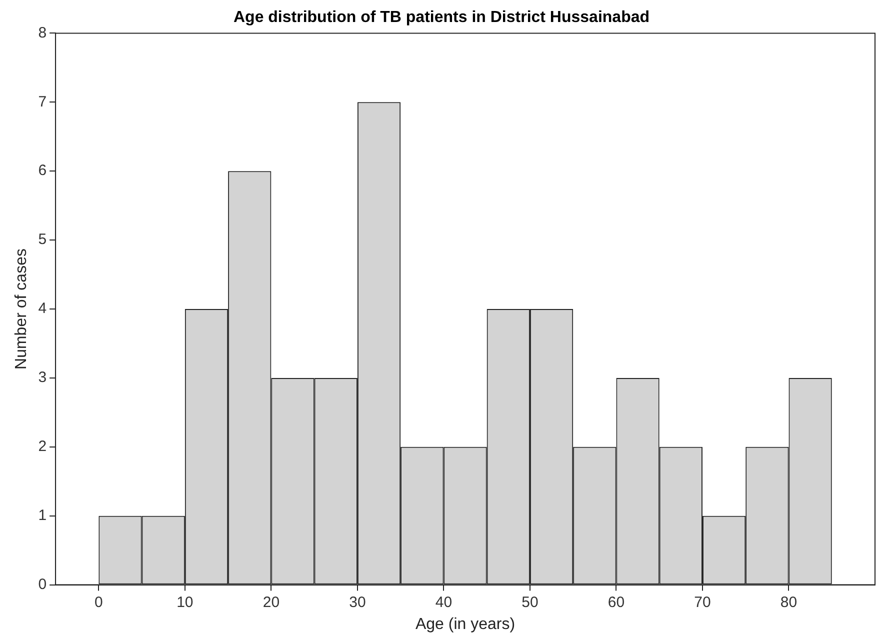 The height and width of the screenshot is (642, 885). I want to click on y-tick-label: 4, so click(42, 309).